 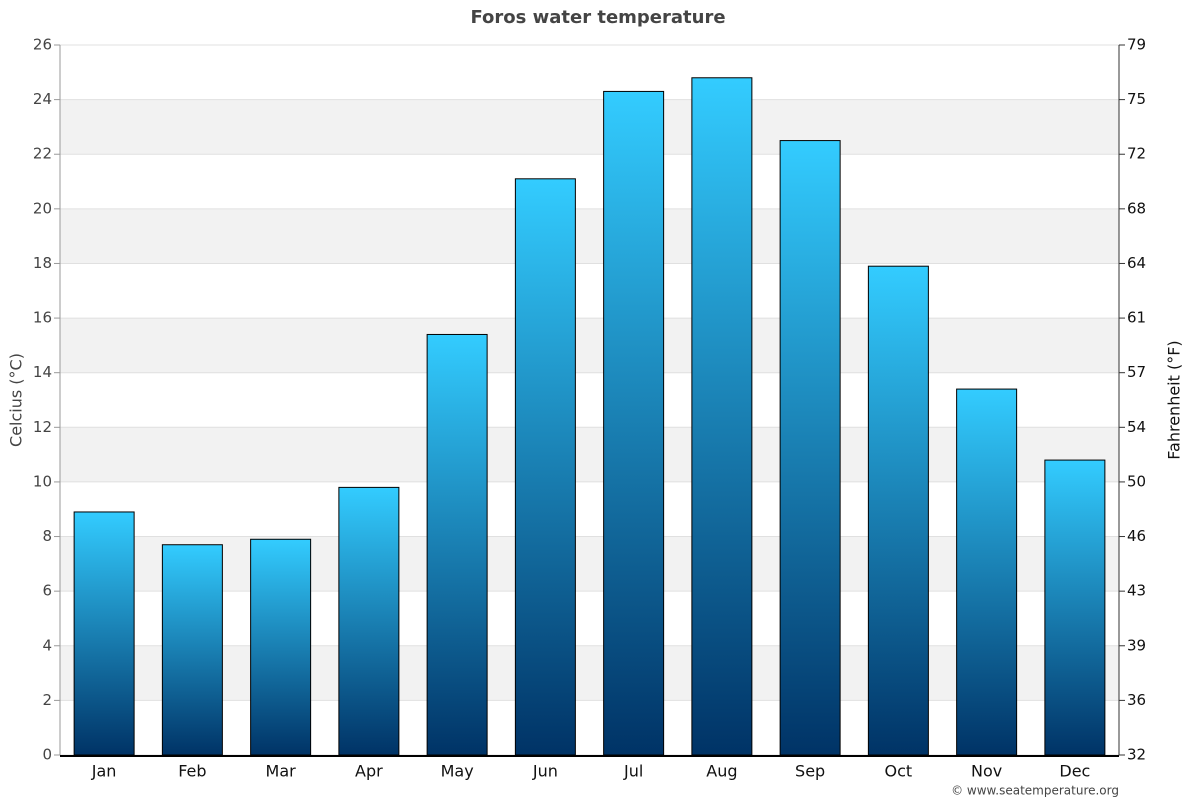 What do you see at coordinates (42, 45) in the screenshot?
I see `y-tick-label: 26` at bounding box center [42, 45].